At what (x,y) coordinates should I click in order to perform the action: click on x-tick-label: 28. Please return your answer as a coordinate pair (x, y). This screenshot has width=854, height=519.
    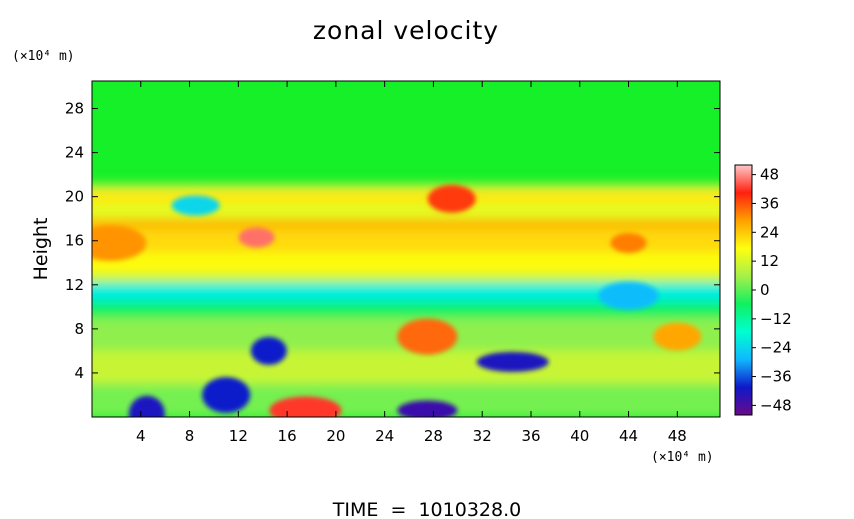
    Looking at the image, I should click on (433, 436).